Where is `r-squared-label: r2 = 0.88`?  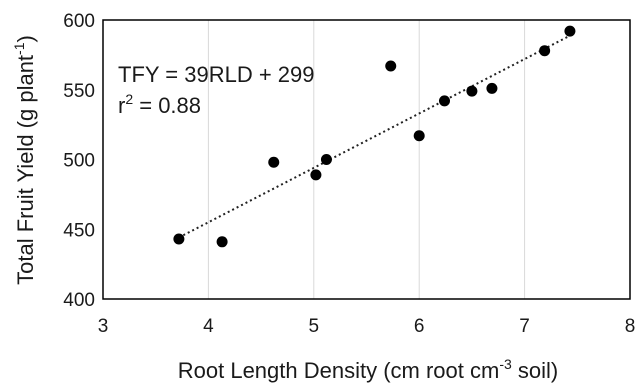 r-squared-label: r2 = 0.88 is located at coordinates (159, 104).